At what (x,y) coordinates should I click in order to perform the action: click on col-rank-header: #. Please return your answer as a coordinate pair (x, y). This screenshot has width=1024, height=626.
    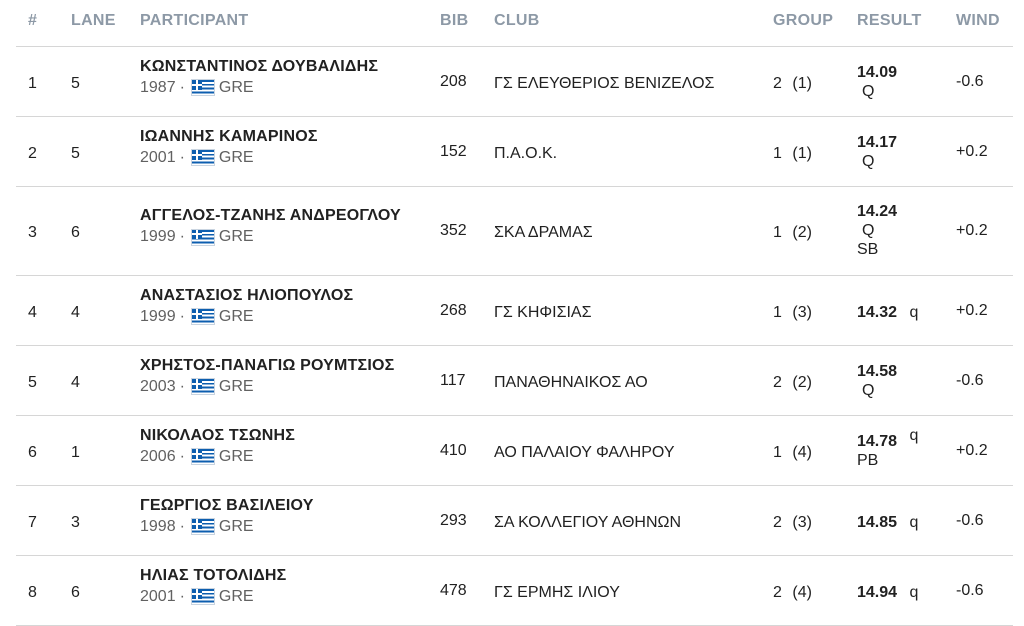
    Looking at the image, I should click on (33, 20).